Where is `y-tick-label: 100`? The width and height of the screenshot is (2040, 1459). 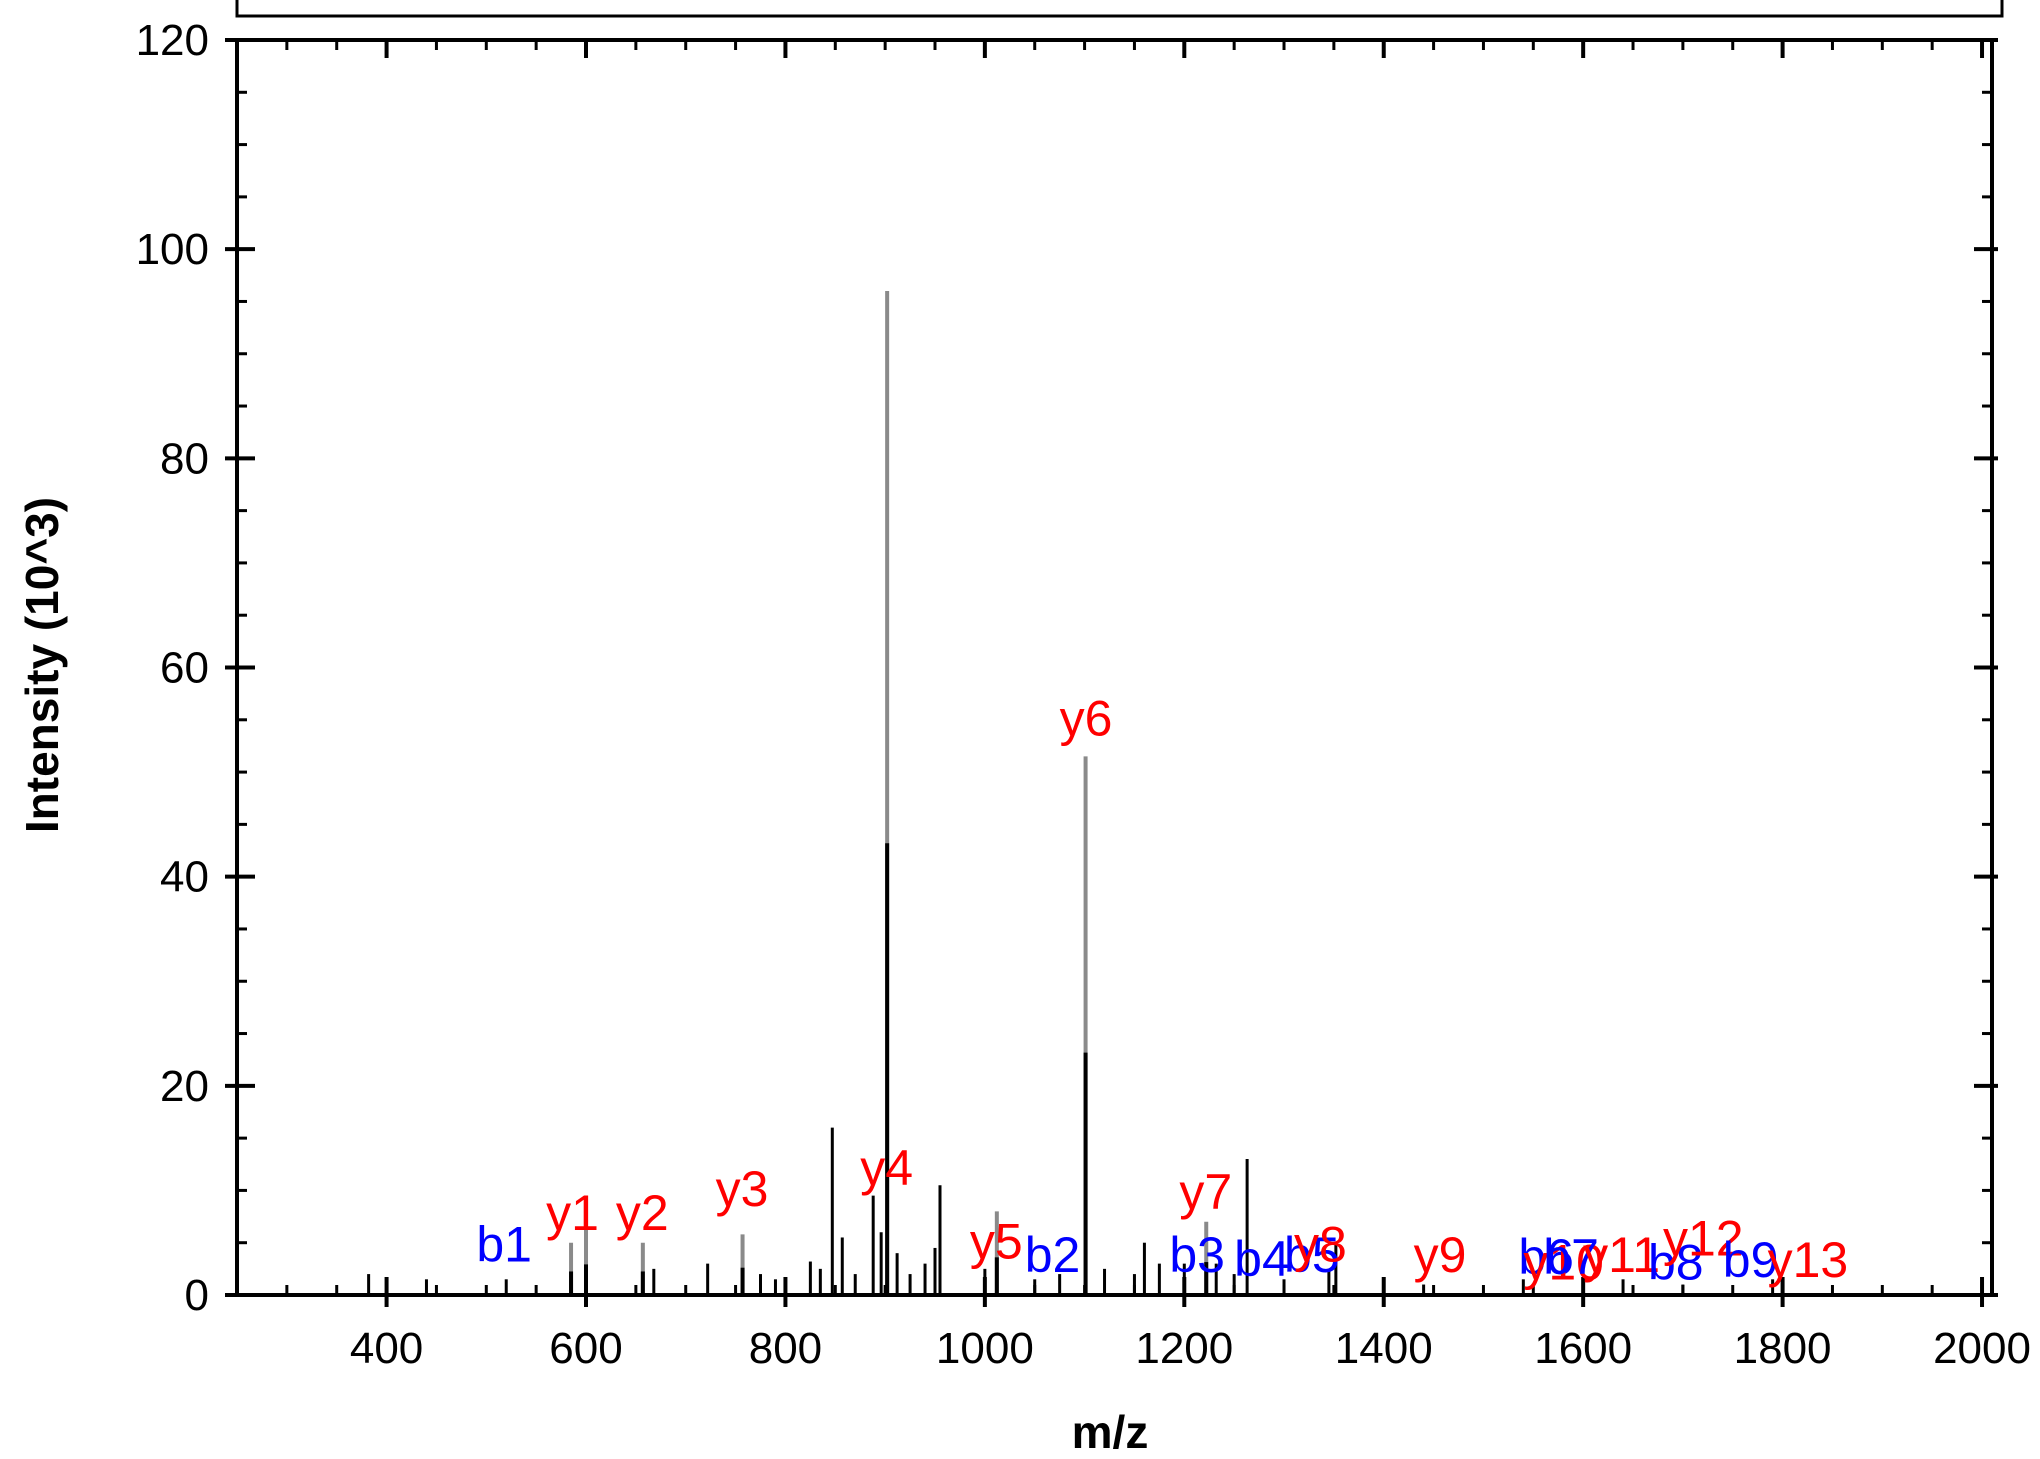
y-tick-label: 100 is located at coordinates (172, 249).